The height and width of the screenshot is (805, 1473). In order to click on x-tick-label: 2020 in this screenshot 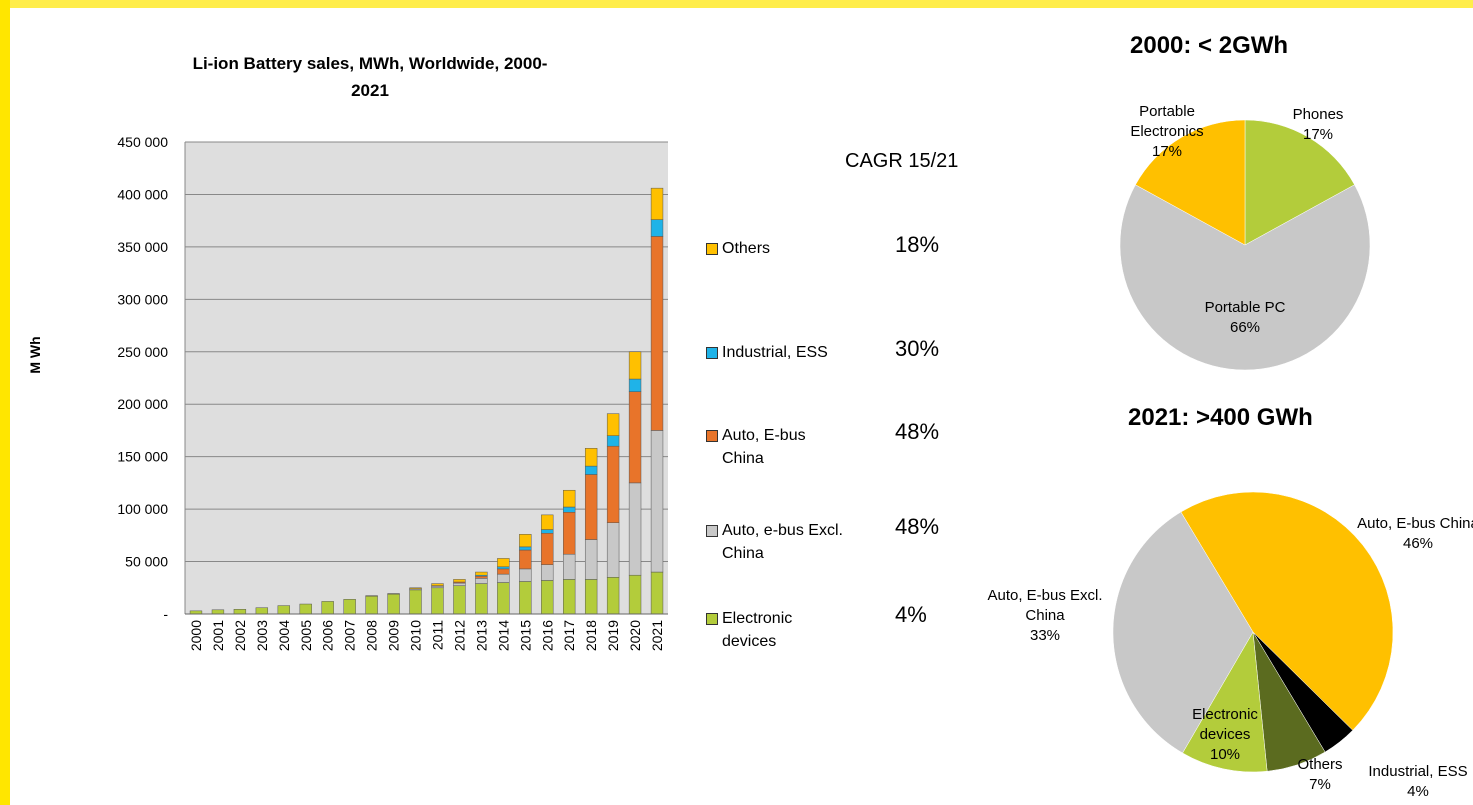, I will do `click(635, 635)`.